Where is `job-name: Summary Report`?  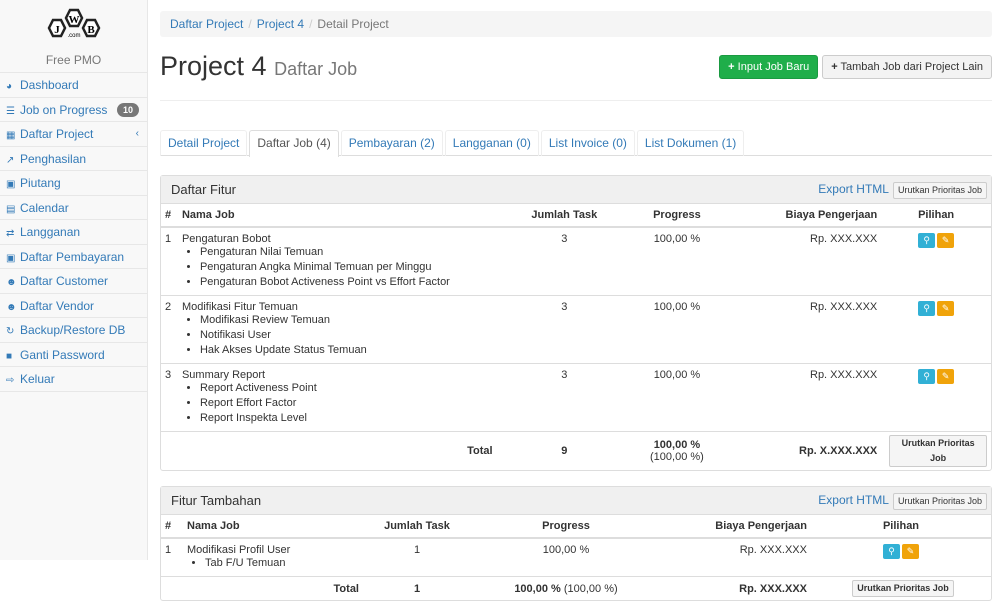 job-name: Summary Report is located at coordinates (223, 375).